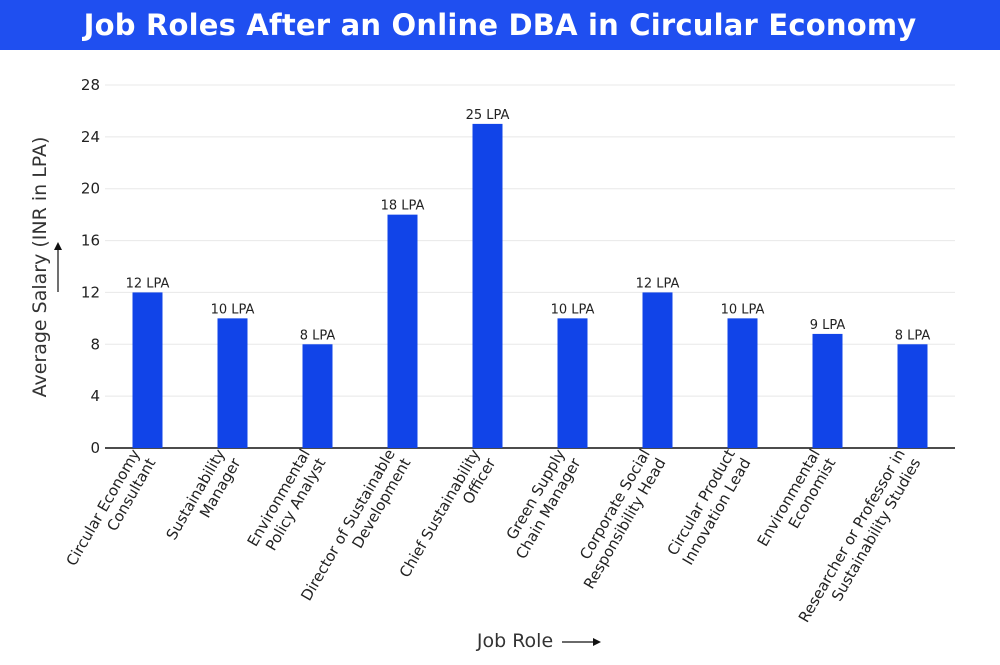 This screenshot has height=665, width=1000. What do you see at coordinates (90, 85) in the screenshot?
I see `y-tick-label: 28` at bounding box center [90, 85].